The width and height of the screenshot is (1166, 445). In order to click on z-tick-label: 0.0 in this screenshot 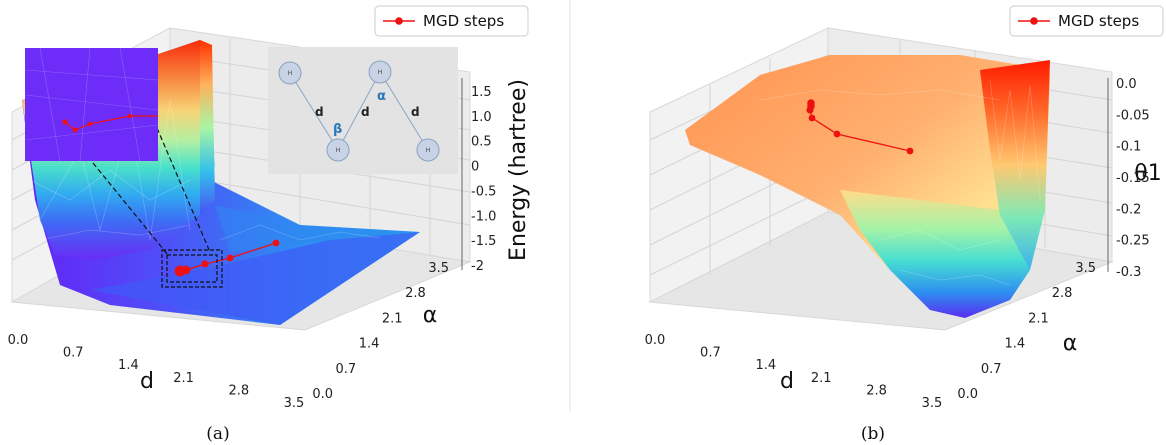, I will do `click(1126, 84)`.